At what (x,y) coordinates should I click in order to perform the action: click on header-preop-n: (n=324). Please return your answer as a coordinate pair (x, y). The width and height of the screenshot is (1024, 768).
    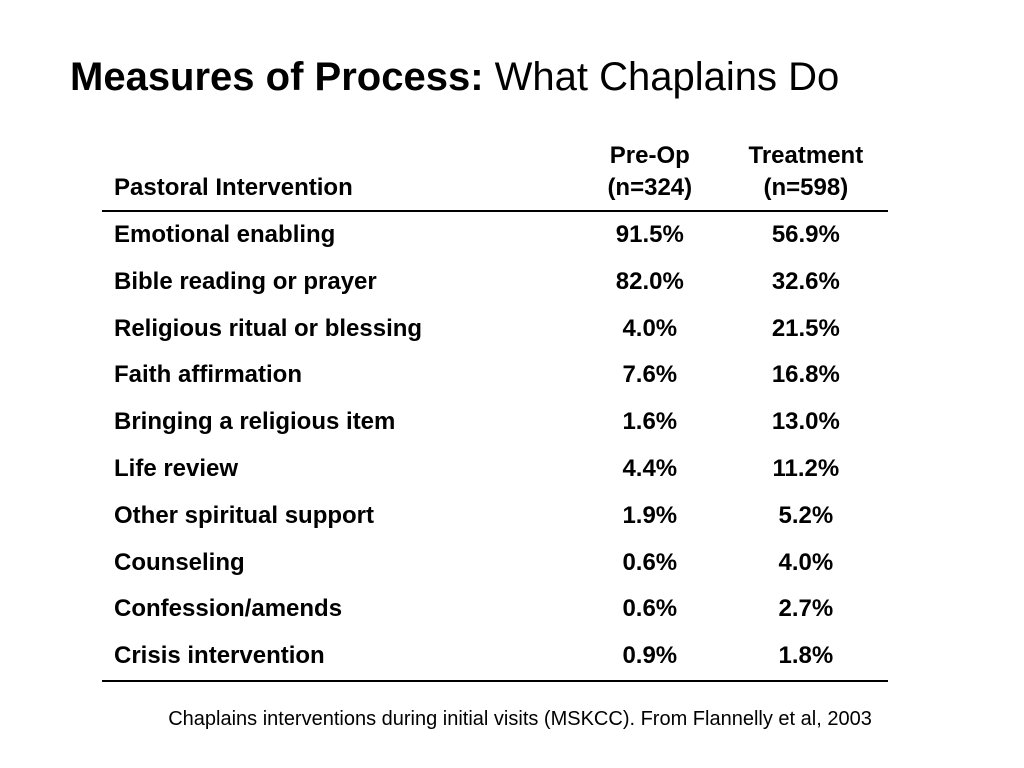
    Looking at the image, I should click on (650, 187).